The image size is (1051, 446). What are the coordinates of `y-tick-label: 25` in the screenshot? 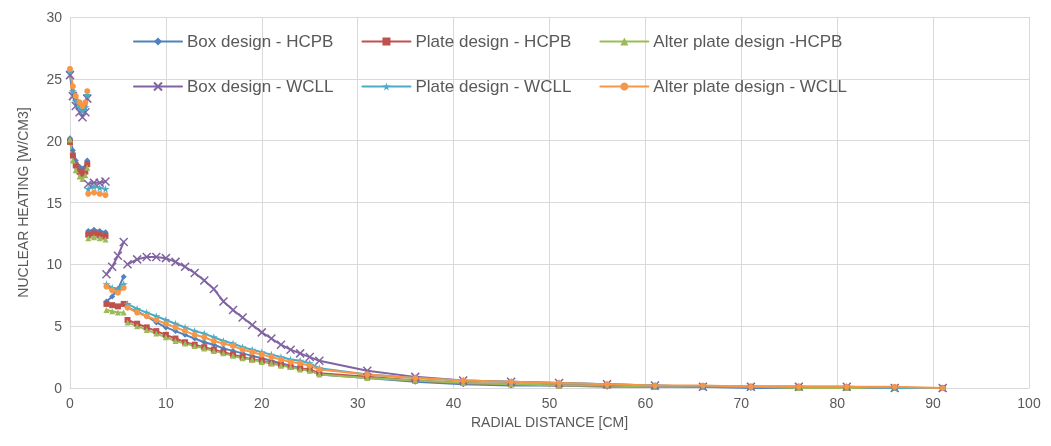 It's located at (54, 78).